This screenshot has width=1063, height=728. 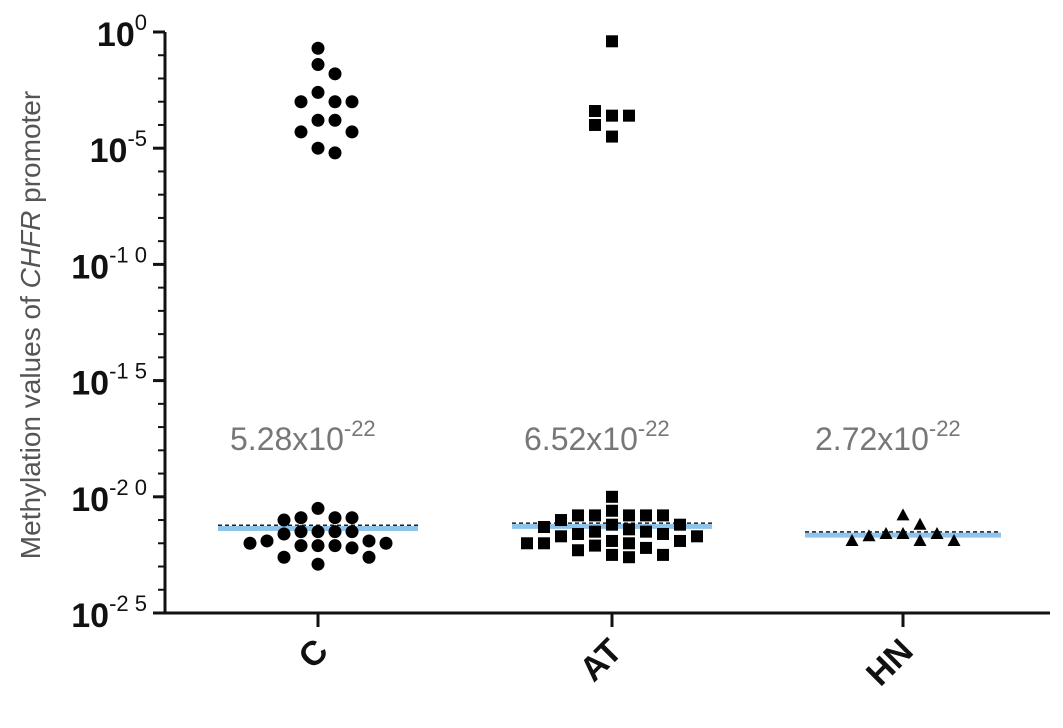 I want to click on y-tick-exponent: -1 5, so click(x=128, y=371).